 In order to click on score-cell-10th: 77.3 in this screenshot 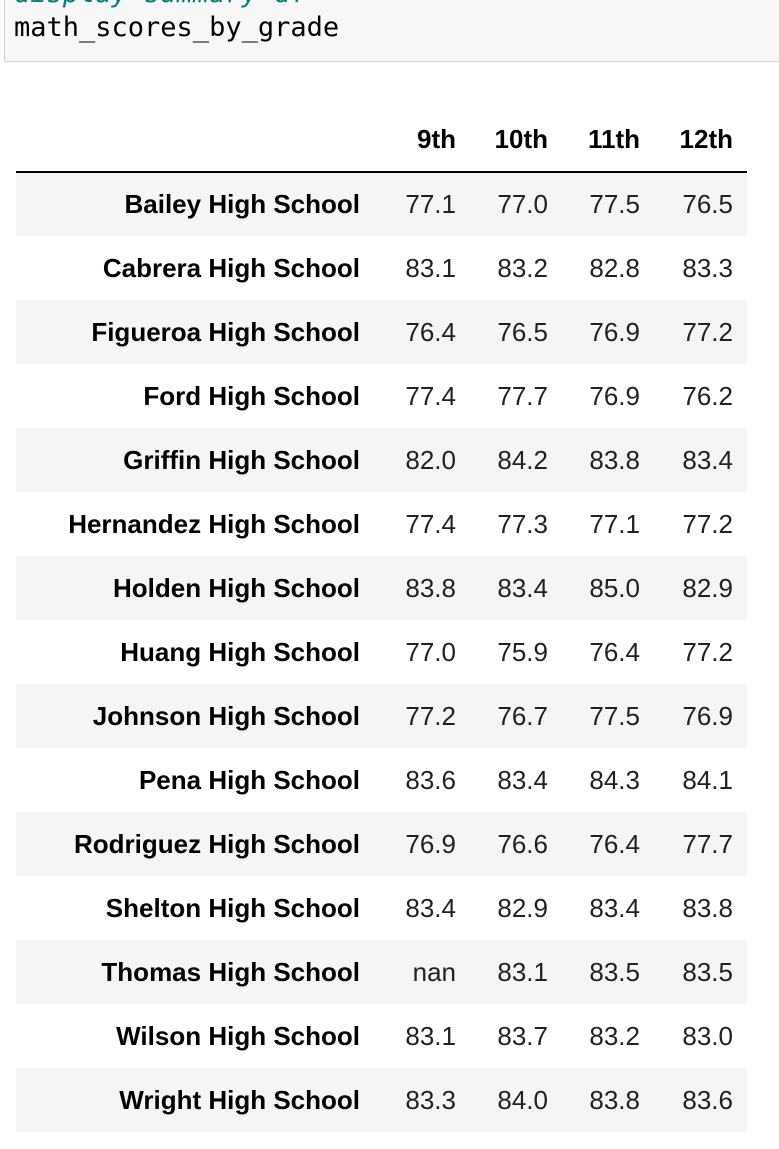, I will do `click(522, 523)`.